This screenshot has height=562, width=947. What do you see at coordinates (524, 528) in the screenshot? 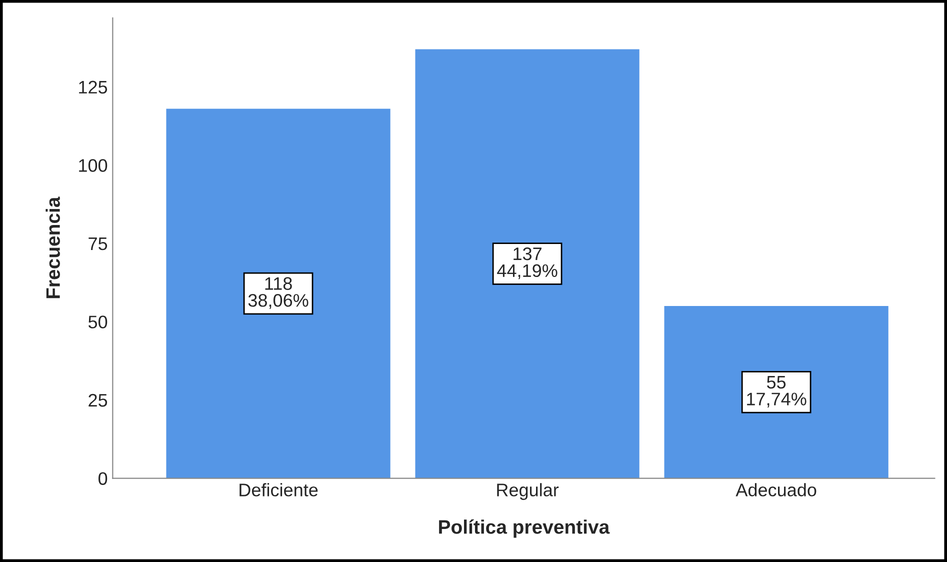
I see `x-axis-title: Política preventiva` at bounding box center [524, 528].